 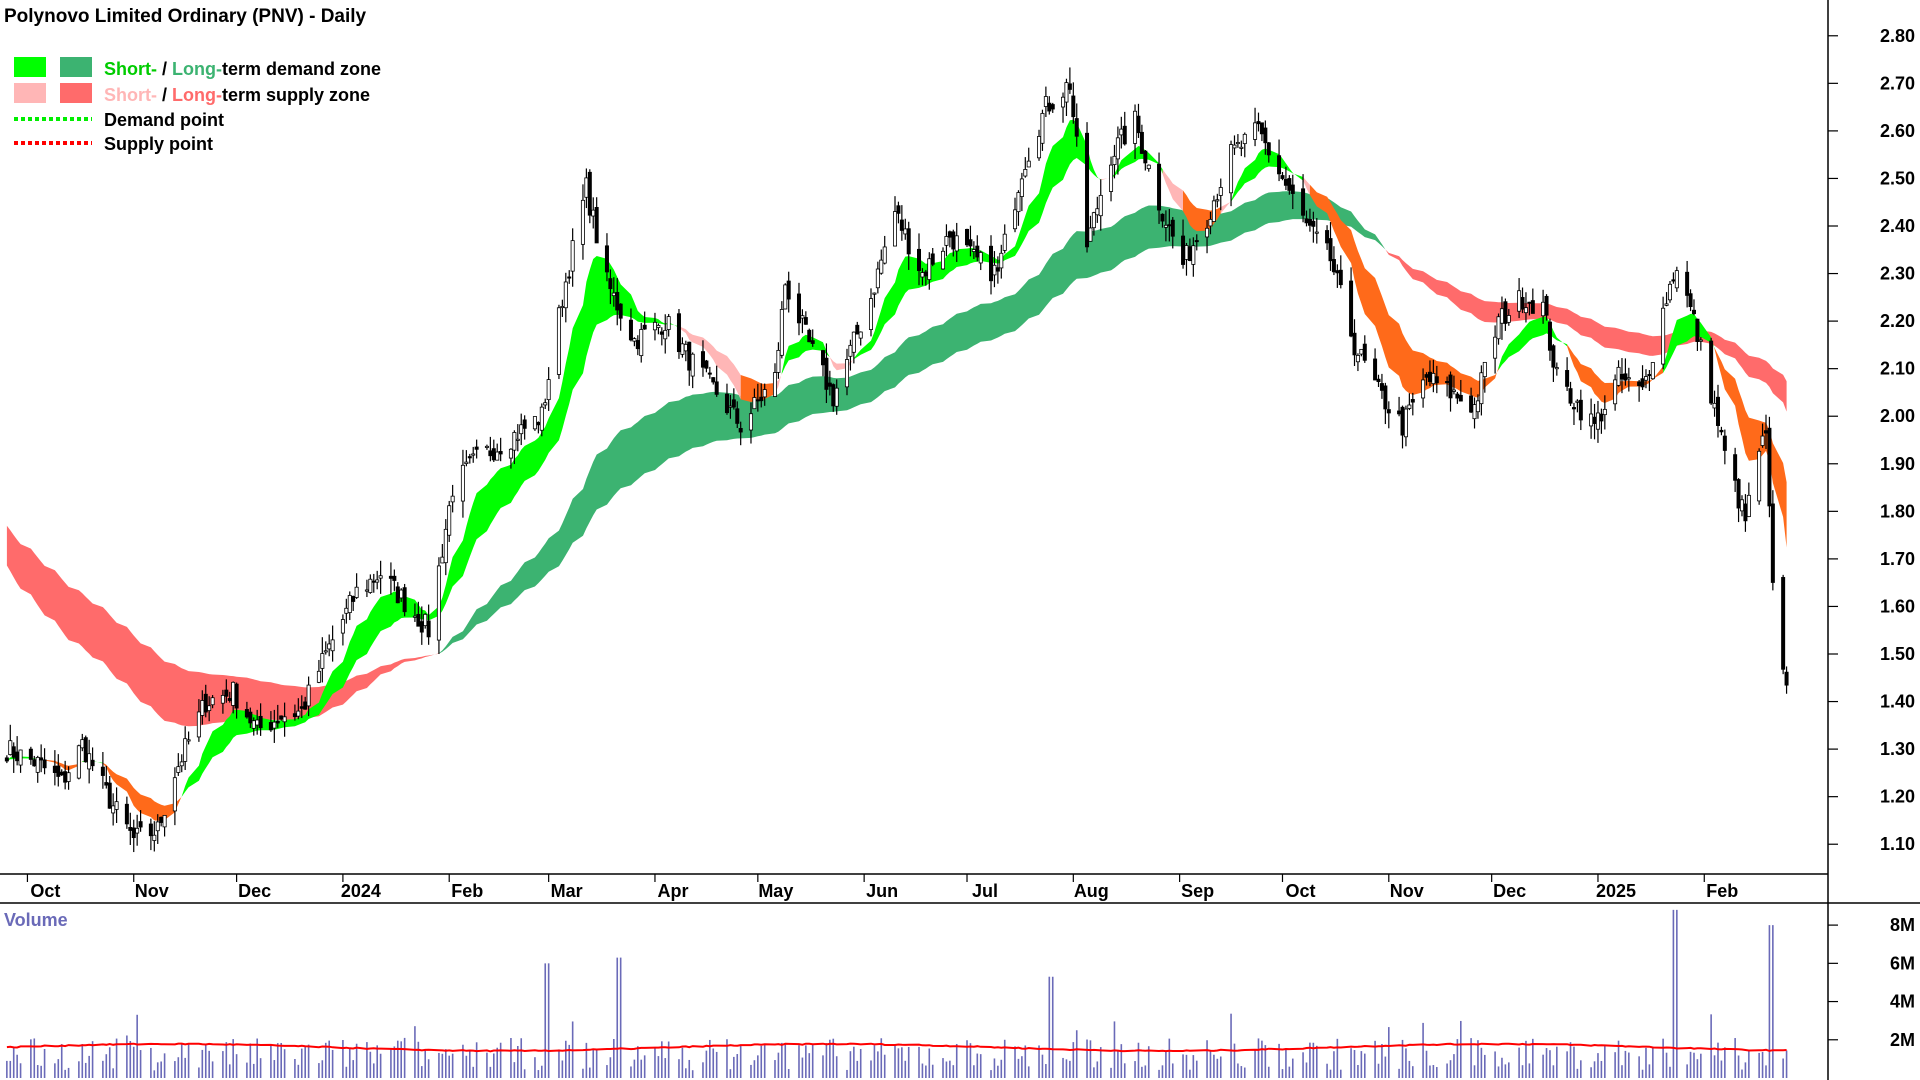 What do you see at coordinates (1300, 891) in the screenshot?
I see `x-tick-label: Oct` at bounding box center [1300, 891].